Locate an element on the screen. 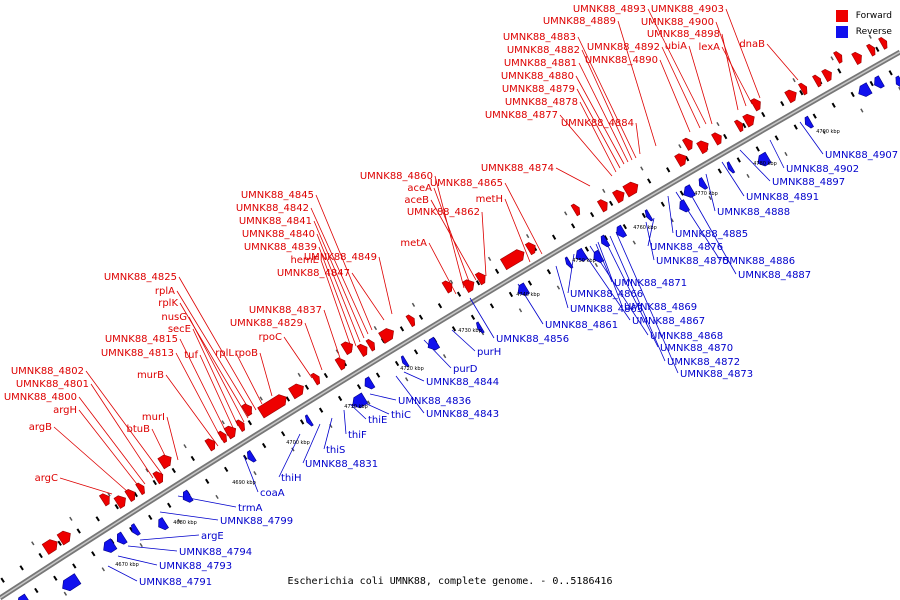 This screenshot has height=600, width=900. forward-gene-label: UMNK88_4889 is located at coordinates (579, 21).